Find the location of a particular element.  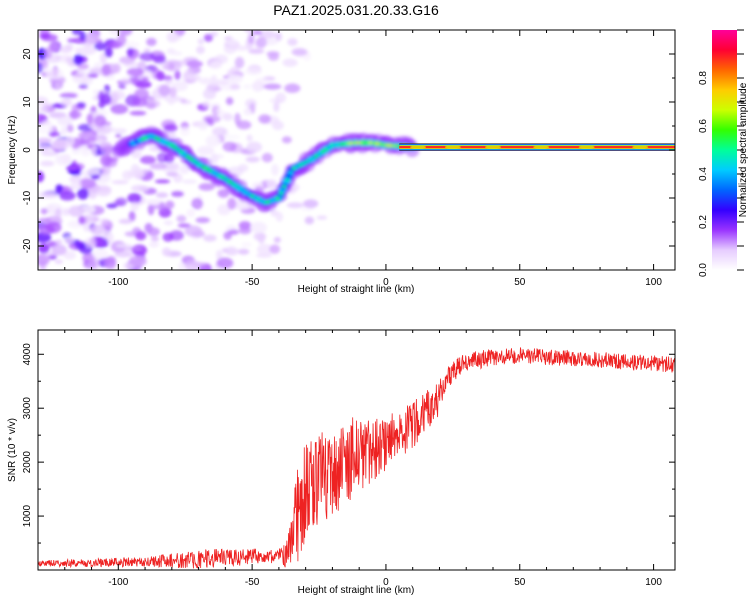

spectrogram-x-axis-label: Height of straight line (km) is located at coordinates (356, 289).